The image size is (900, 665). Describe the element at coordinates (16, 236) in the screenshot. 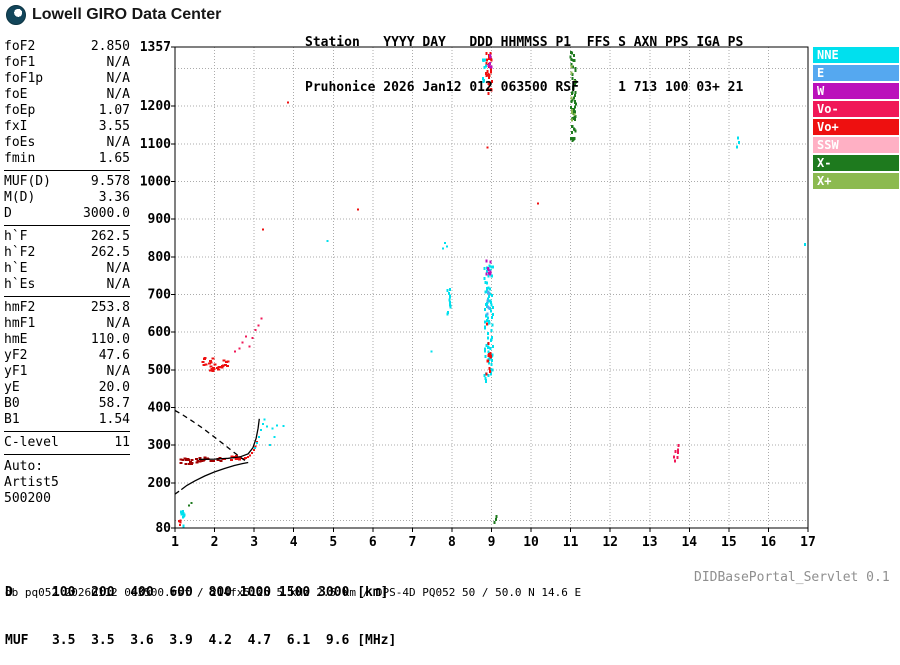

I see `param-label: h`F` at that location.